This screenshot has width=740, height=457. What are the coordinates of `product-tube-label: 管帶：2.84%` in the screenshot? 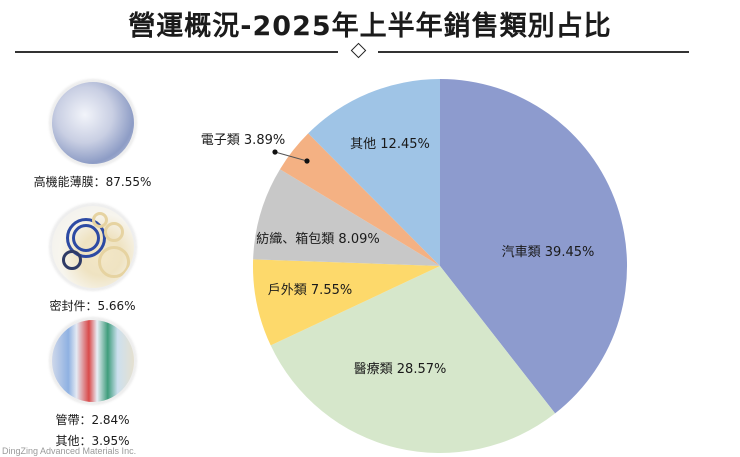 It's located at (92, 420).